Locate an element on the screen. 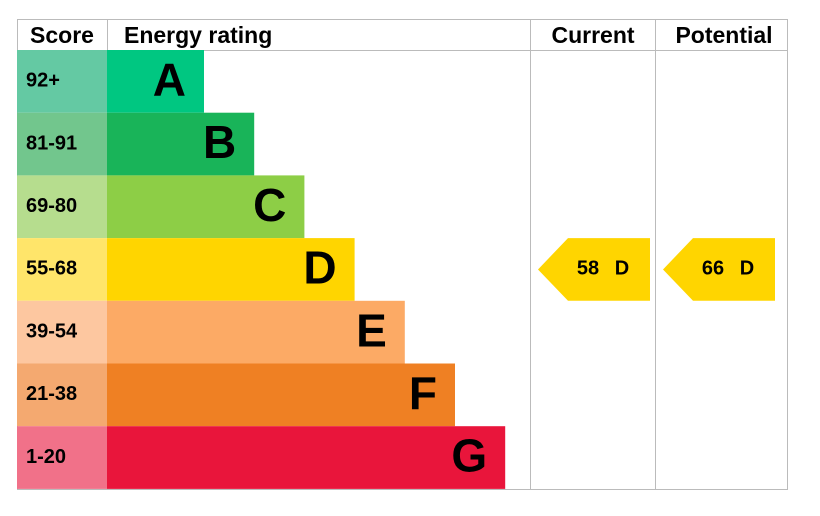 This screenshot has height=516, width=820. score-label: 81-91 is located at coordinates (51, 143).